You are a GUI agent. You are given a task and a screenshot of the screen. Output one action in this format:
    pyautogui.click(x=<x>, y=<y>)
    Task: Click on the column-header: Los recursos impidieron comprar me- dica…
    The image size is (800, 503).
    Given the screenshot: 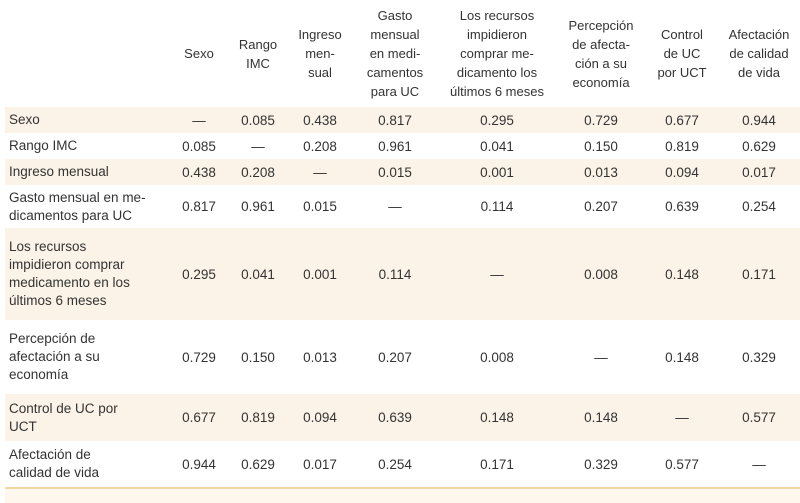 What is the action you would take?
    pyautogui.click(x=497, y=53)
    